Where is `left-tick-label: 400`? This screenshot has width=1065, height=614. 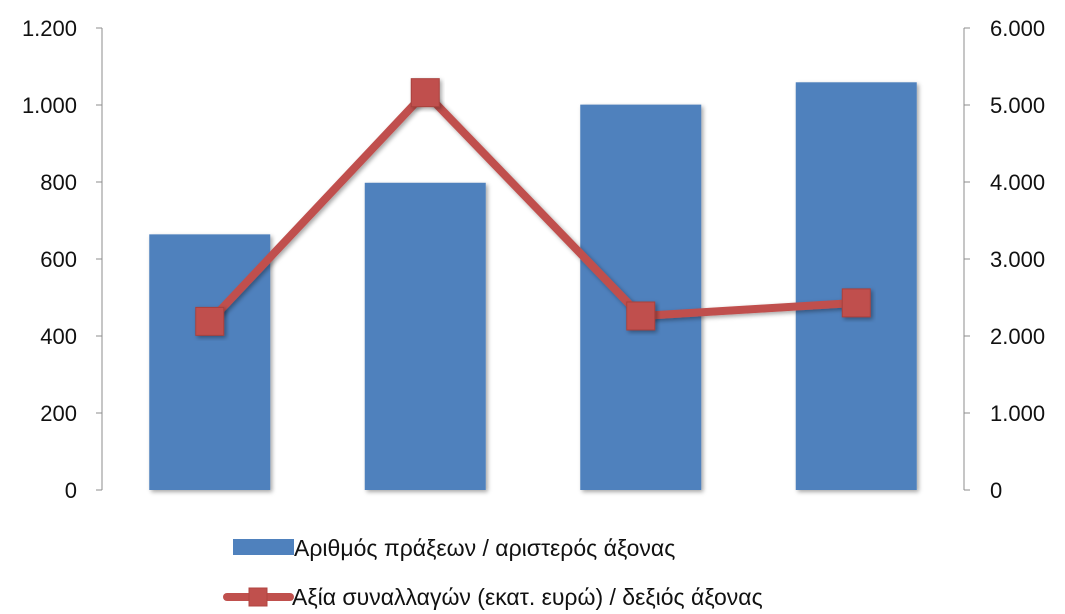 left-tick-label: 400 is located at coordinates (58, 336).